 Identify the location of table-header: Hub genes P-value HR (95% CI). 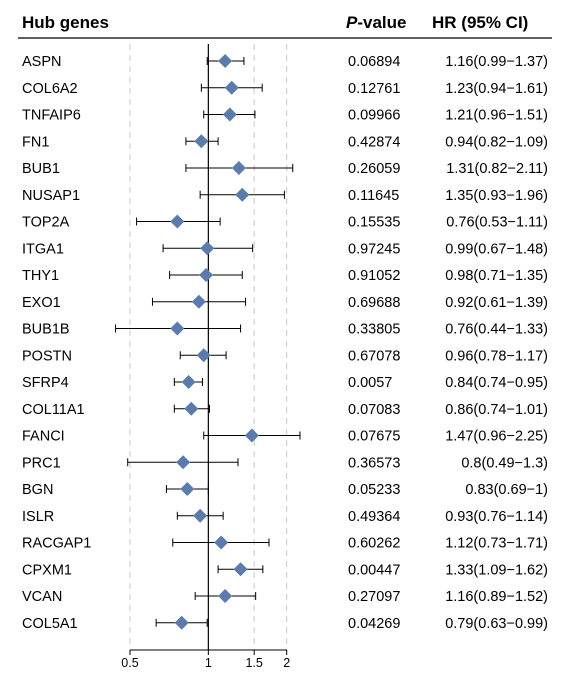
(275, 22).